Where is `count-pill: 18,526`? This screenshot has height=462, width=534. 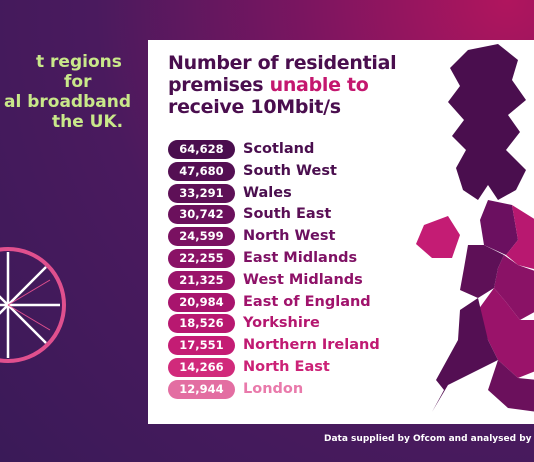 count-pill: 18,526 is located at coordinates (201, 324).